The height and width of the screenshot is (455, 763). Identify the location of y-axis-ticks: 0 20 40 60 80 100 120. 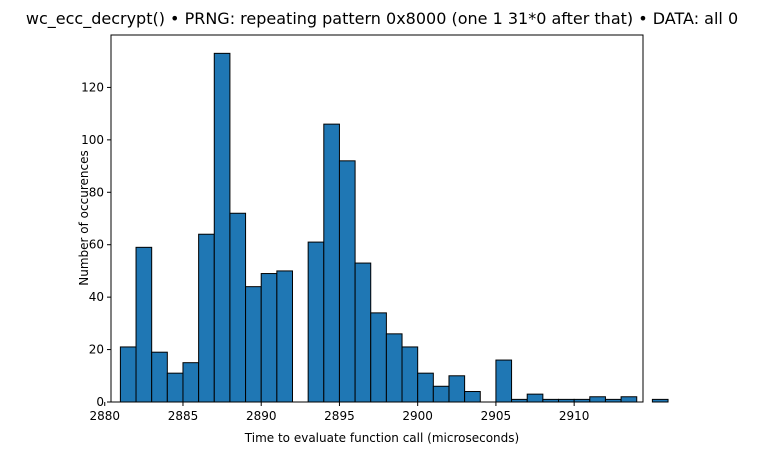
(96, 244).